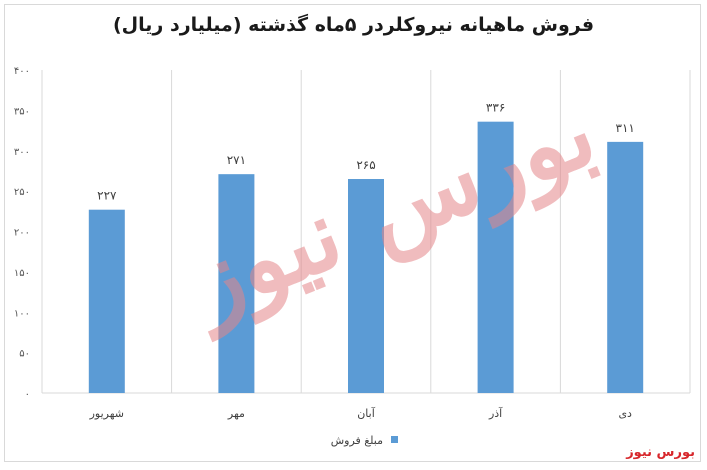 The width and height of the screenshot is (707, 470). Describe the element at coordinates (24, 354) in the screenshot. I see `y-tick-label: ۵۰` at that location.